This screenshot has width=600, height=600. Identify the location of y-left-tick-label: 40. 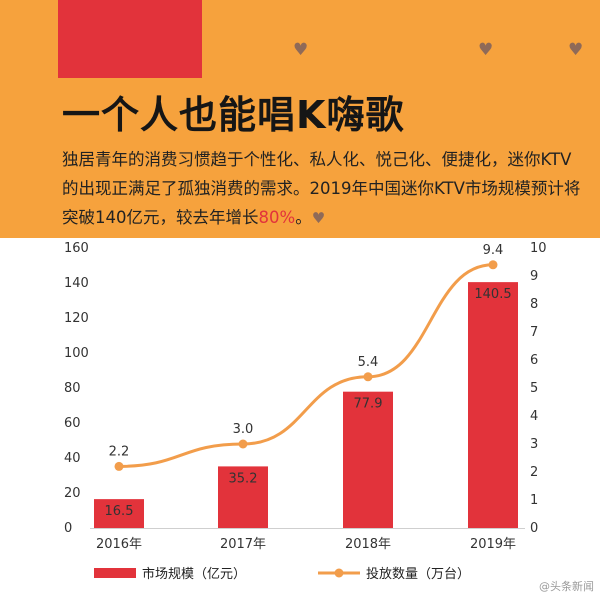
(72, 458).